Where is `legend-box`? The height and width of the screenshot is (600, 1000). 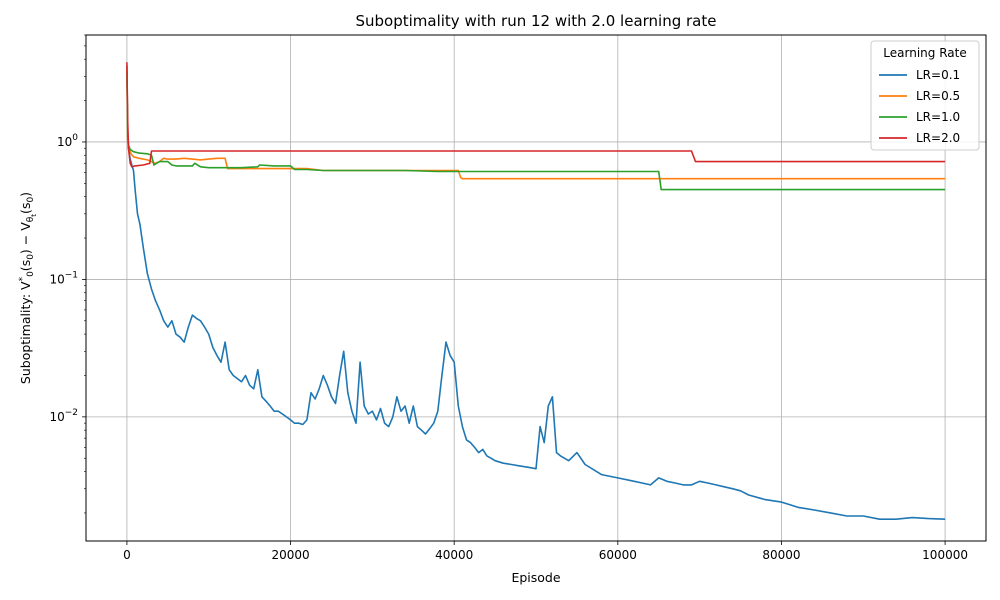 legend-box is located at coordinates (925, 95).